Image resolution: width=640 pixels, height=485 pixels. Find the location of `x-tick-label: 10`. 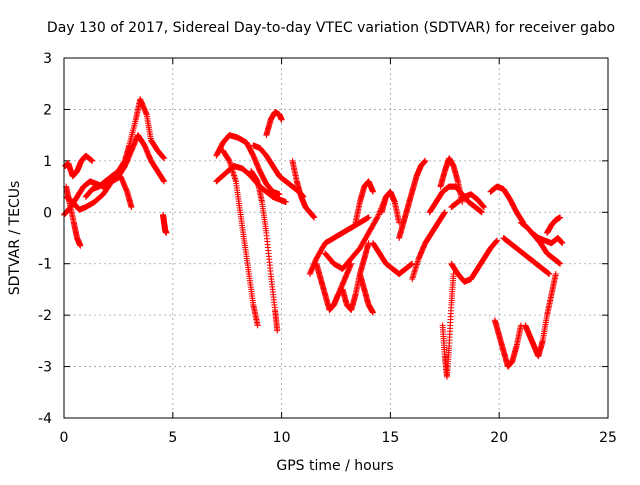

x-tick-label: 10 is located at coordinates (282, 438).